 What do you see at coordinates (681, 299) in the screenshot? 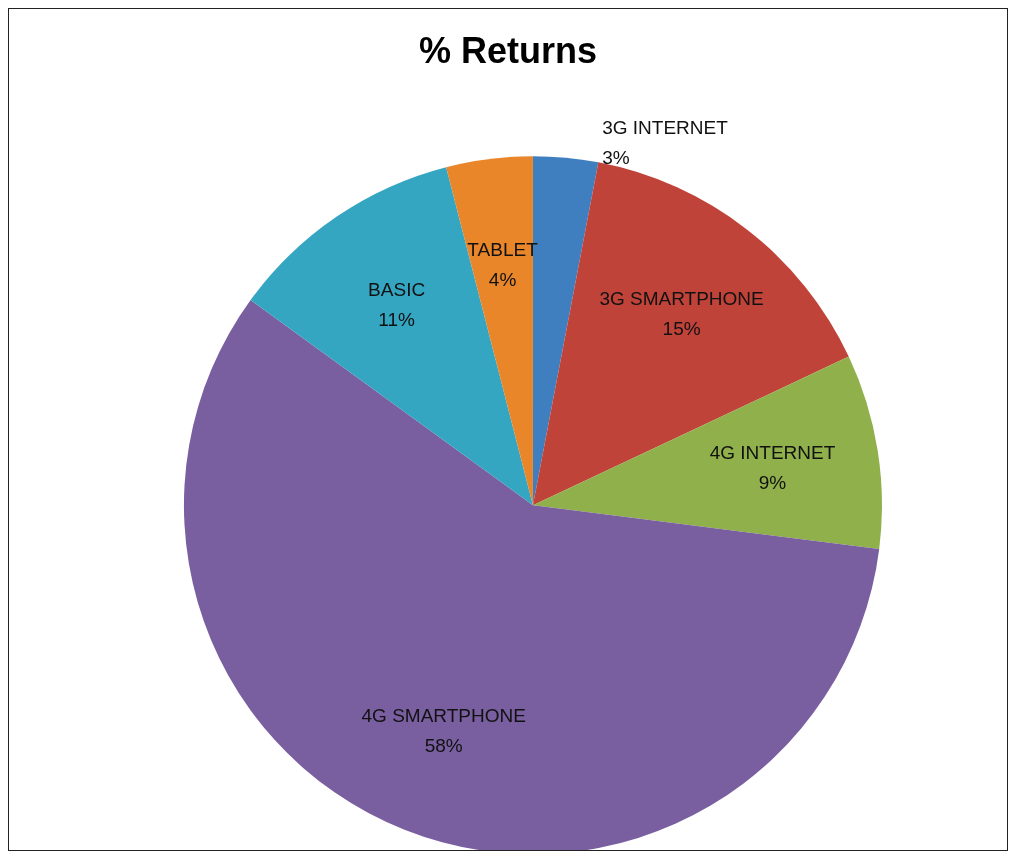
I see `slice-label: 3G SMARTPHONE` at bounding box center [681, 299].